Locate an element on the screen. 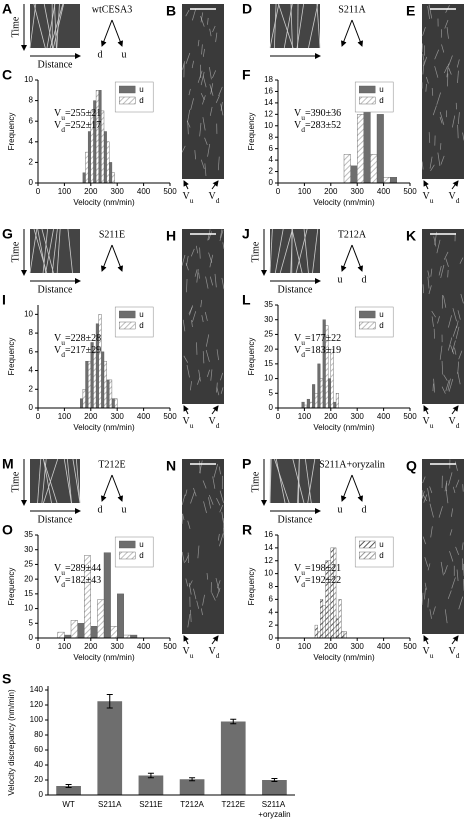 The width and height of the screenshot is (474, 830). annotation: Vd=217±29 is located at coordinates (77, 352).